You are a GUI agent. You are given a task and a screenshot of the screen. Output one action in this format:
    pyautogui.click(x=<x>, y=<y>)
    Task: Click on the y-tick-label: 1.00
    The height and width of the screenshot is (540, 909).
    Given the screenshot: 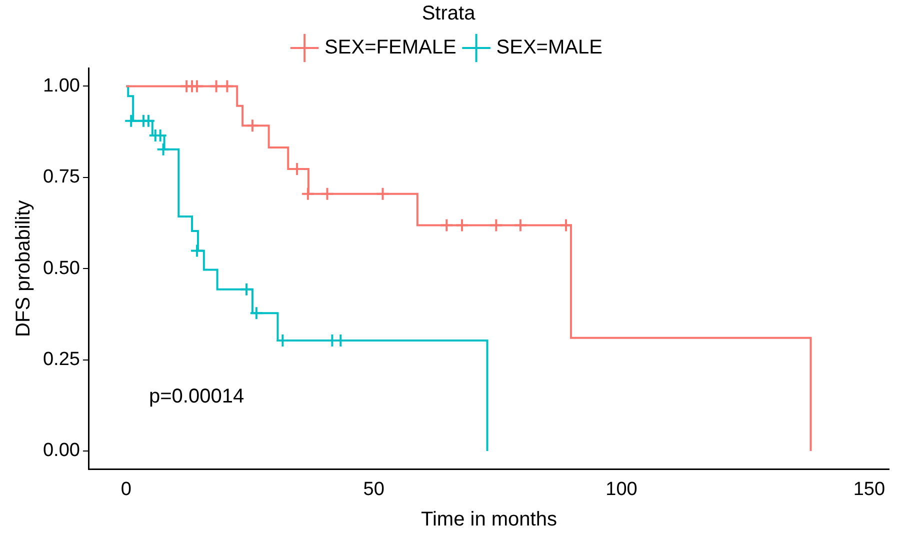 What is the action you would take?
    pyautogui.click(x=61, y=85)
    